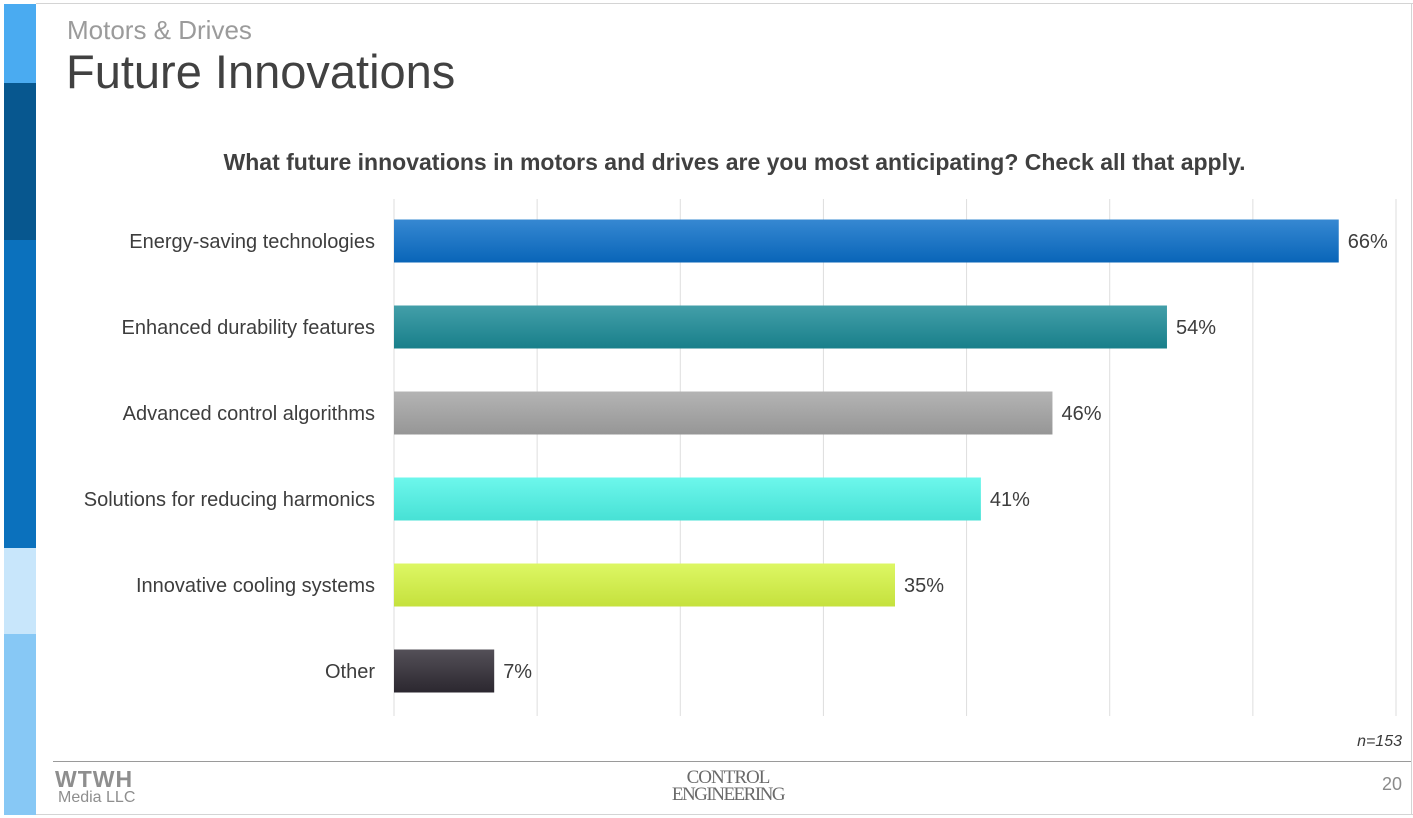 The width and height of the screenshot is (1413, 818). Describe the element at coordinates (350, 672) in the screenshot. I see `category-label-6: Other` at that location.